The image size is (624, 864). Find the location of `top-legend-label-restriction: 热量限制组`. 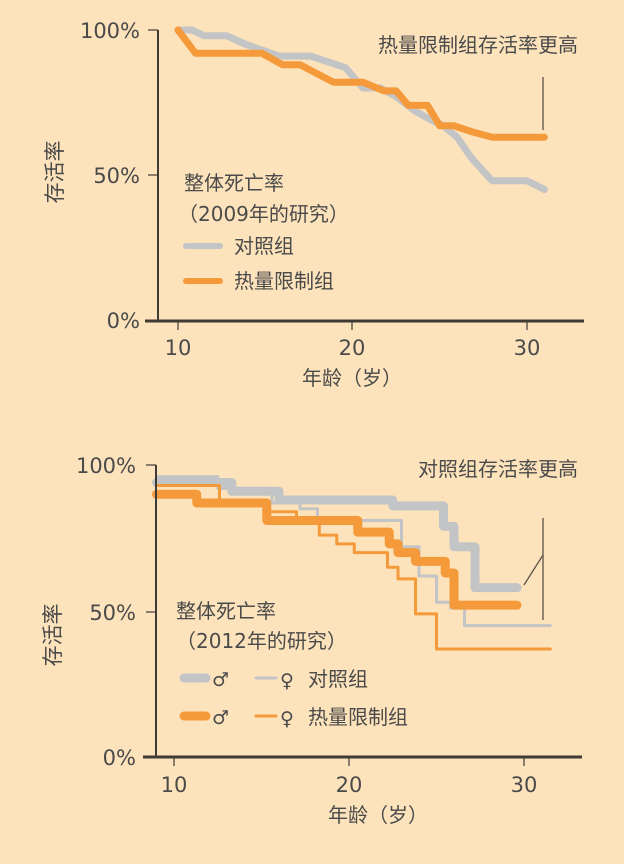

top-legend-label-restriction: 热量限制组 is located at coordinates (284, 281).